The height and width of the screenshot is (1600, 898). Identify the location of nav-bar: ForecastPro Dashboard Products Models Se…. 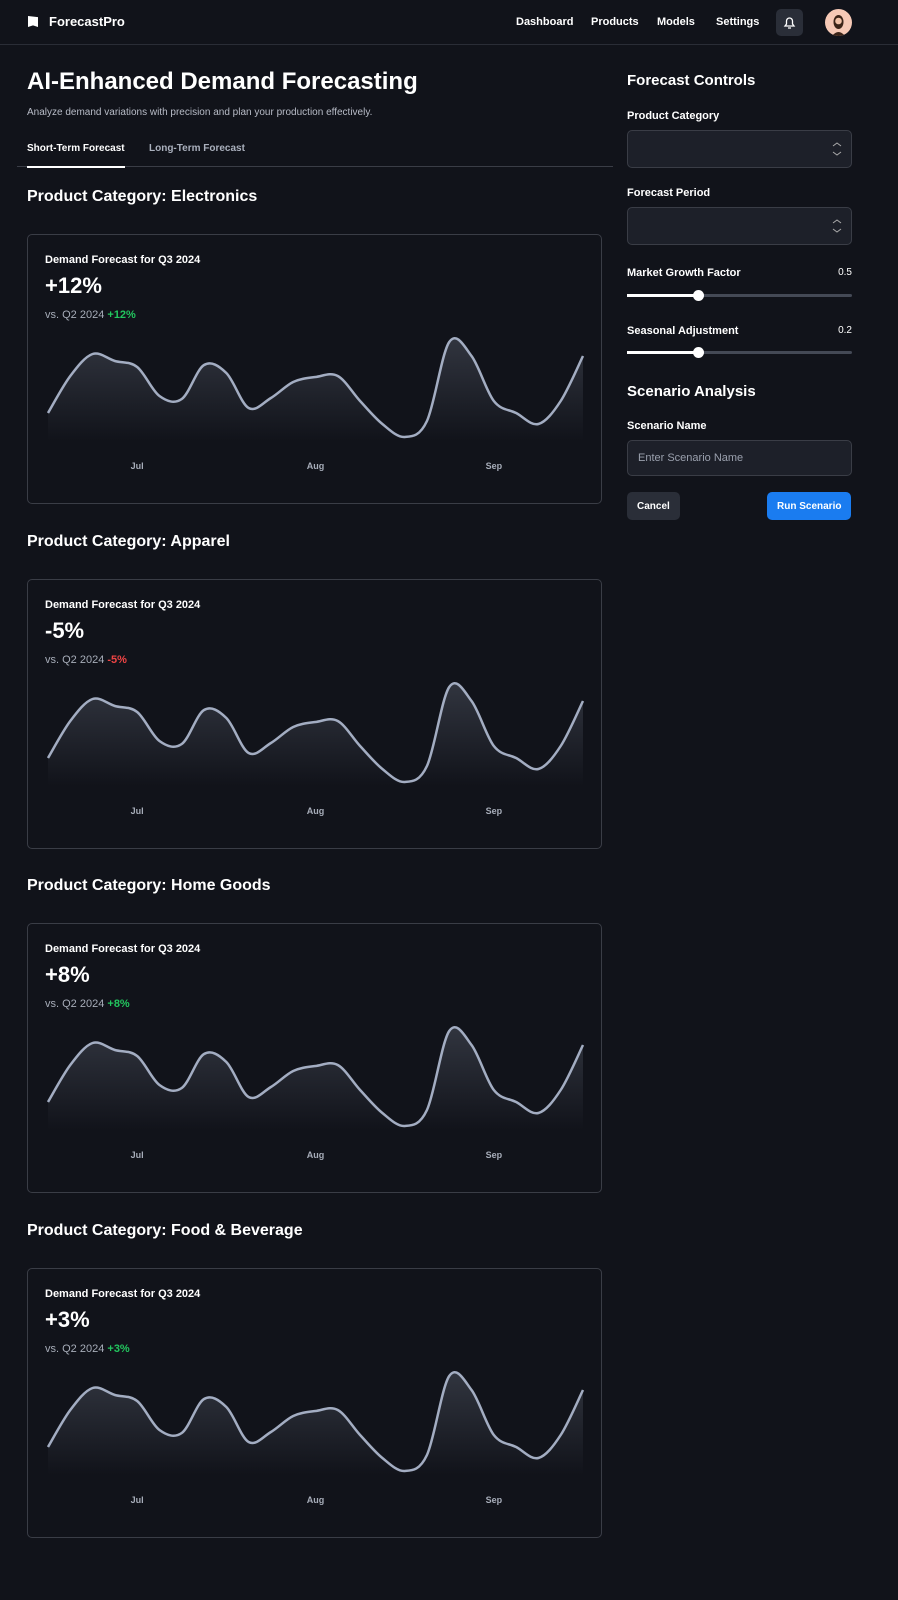
(449, 22).